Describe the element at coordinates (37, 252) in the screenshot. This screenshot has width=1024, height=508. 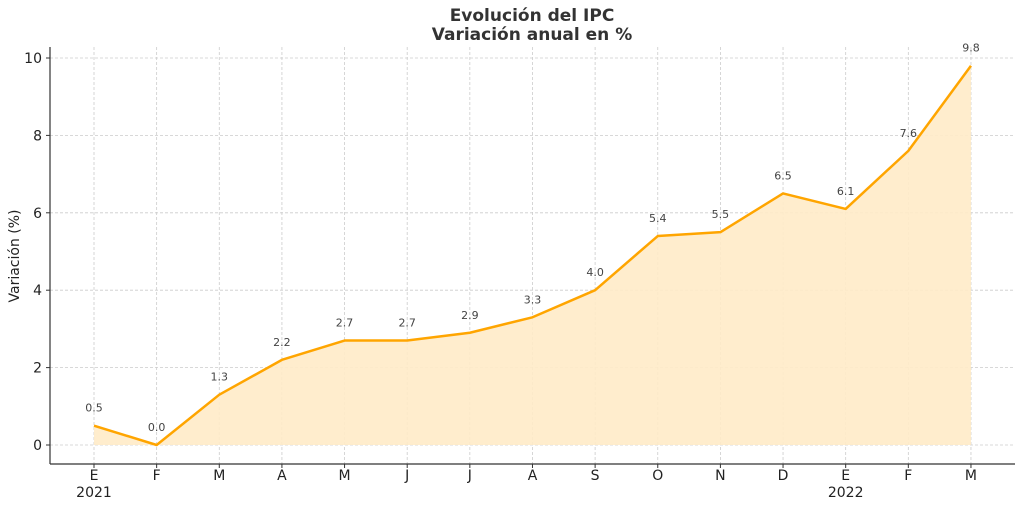
I see `y-axis-ticks: 0 2 4 6 8 10` at that location.